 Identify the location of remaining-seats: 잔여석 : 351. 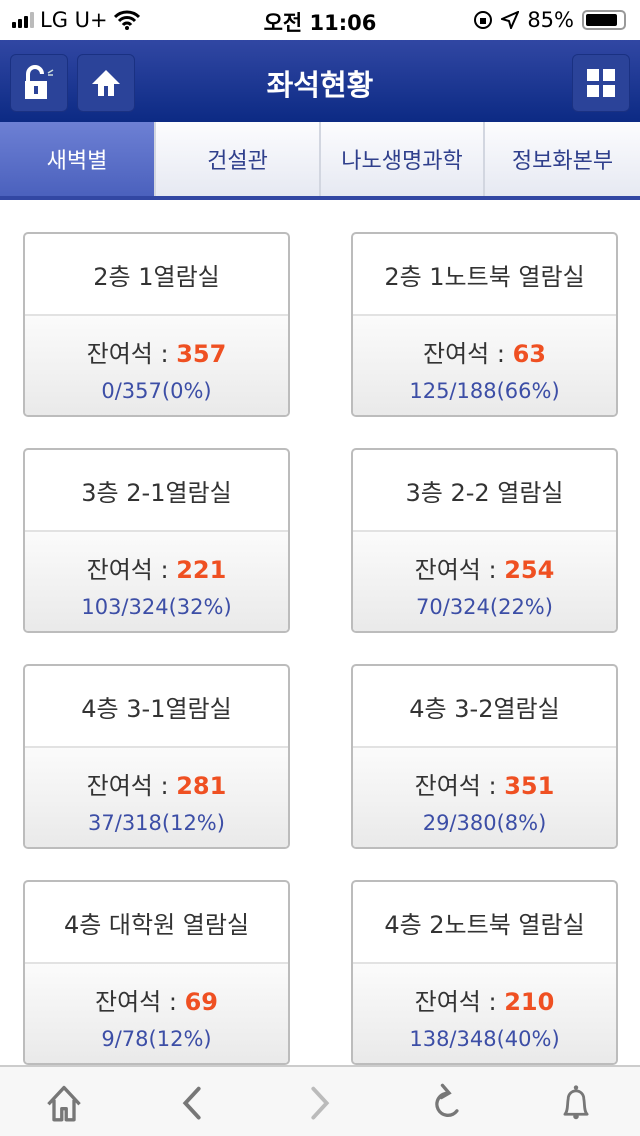
(484, 774).